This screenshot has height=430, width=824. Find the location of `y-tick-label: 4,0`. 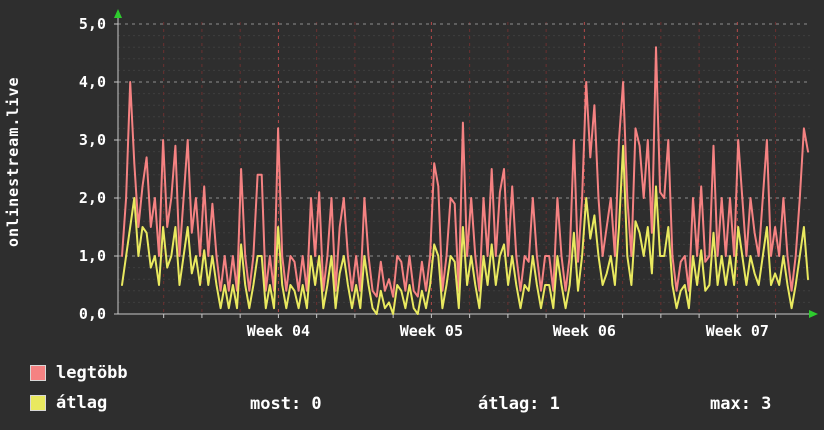

y-tick-label: 4,0 is located at coordinates (92, 82).